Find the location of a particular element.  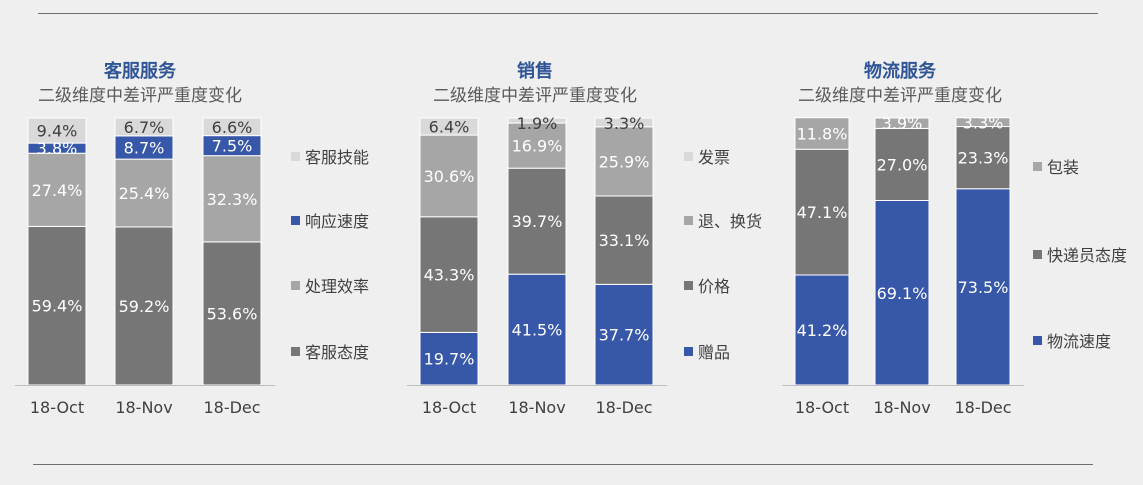

data-label: 59.4% is located at coordinates (57, 306).